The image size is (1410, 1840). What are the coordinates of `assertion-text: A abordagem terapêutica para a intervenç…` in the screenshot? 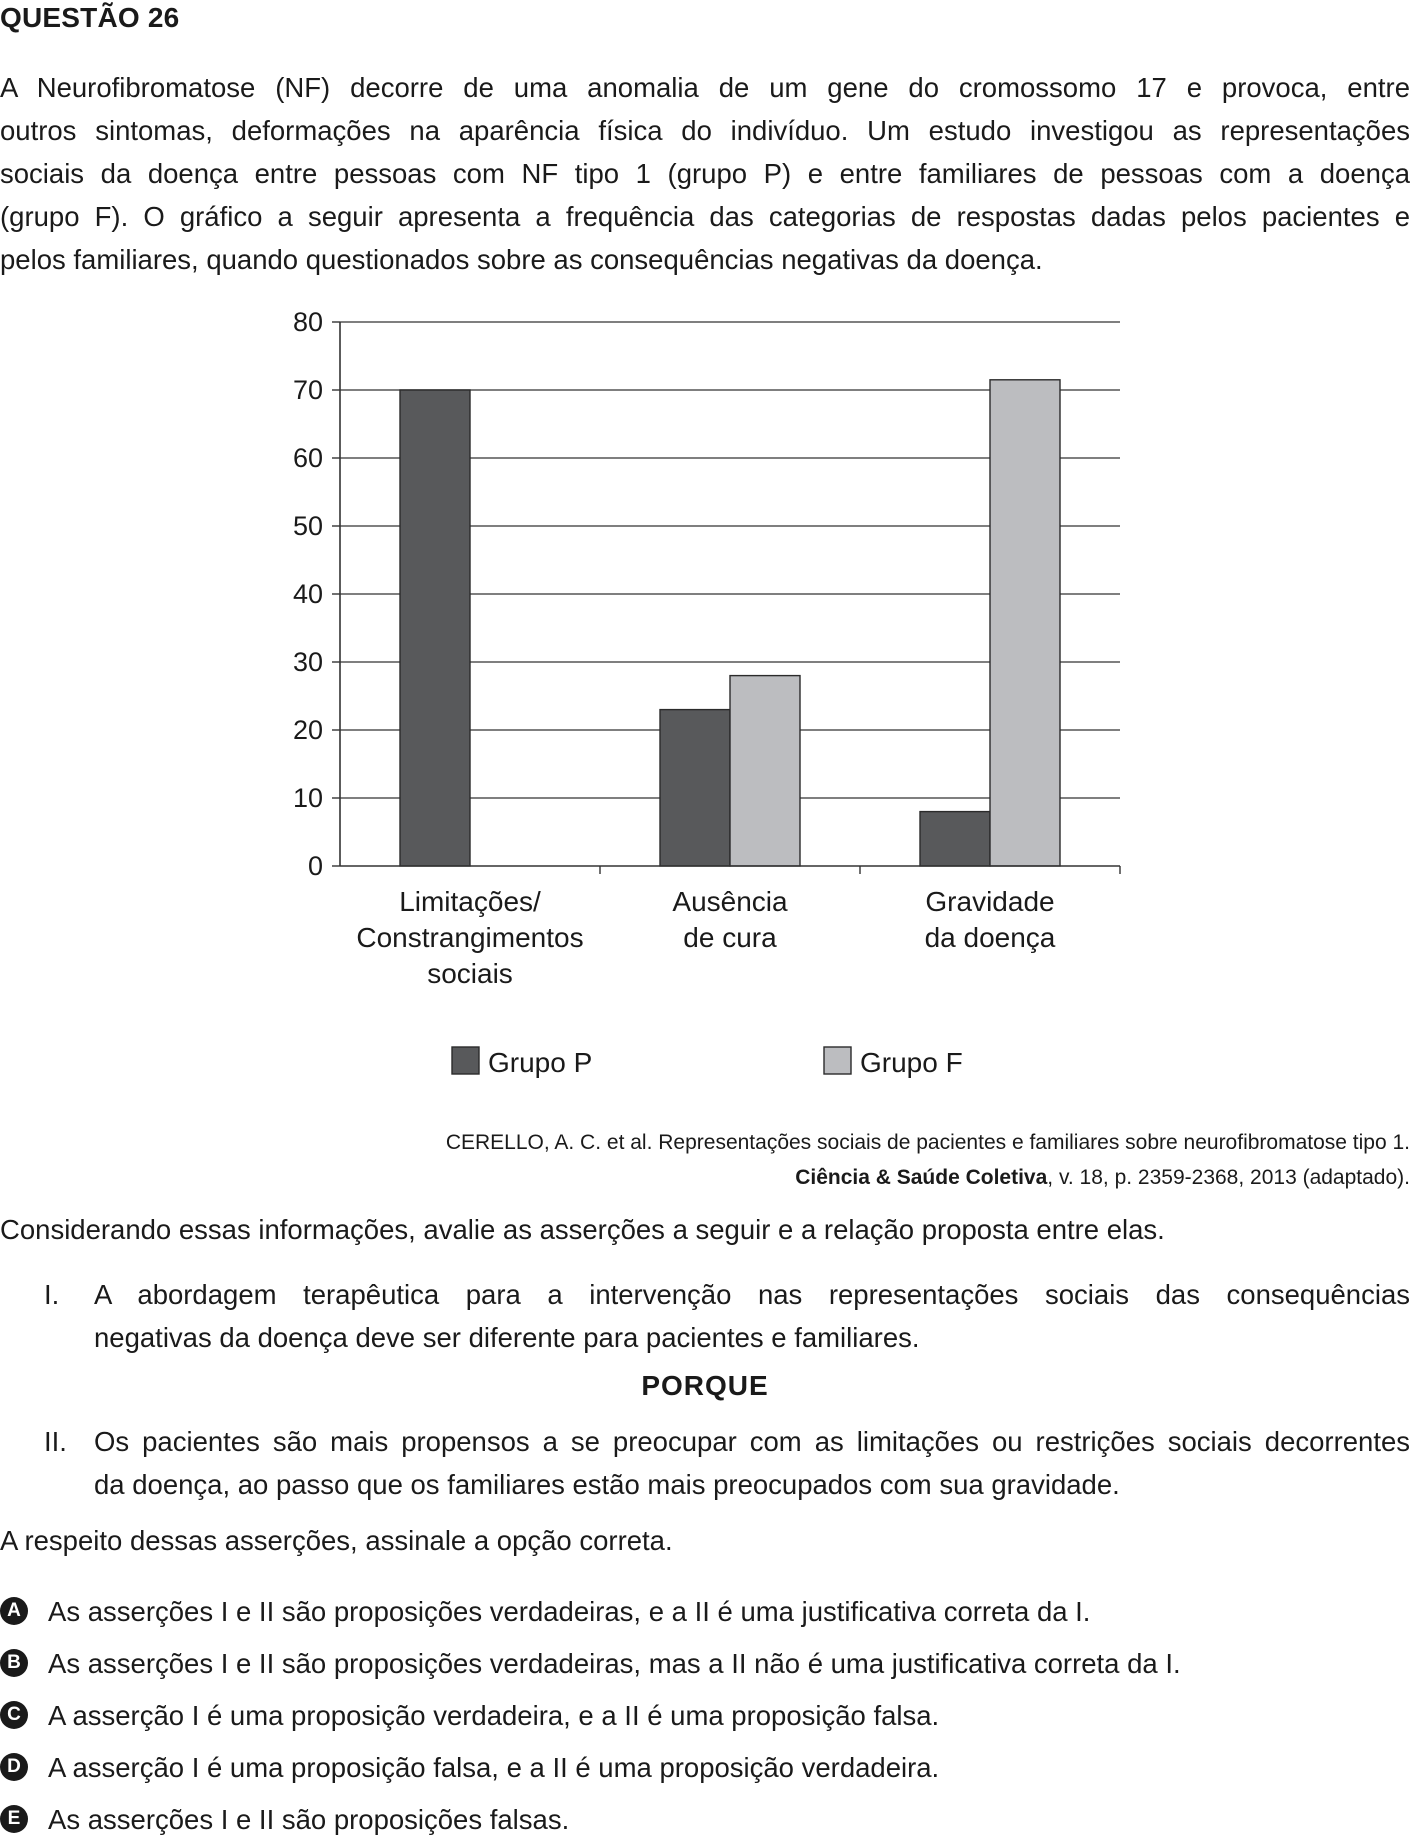 It's located at (752, 1316).